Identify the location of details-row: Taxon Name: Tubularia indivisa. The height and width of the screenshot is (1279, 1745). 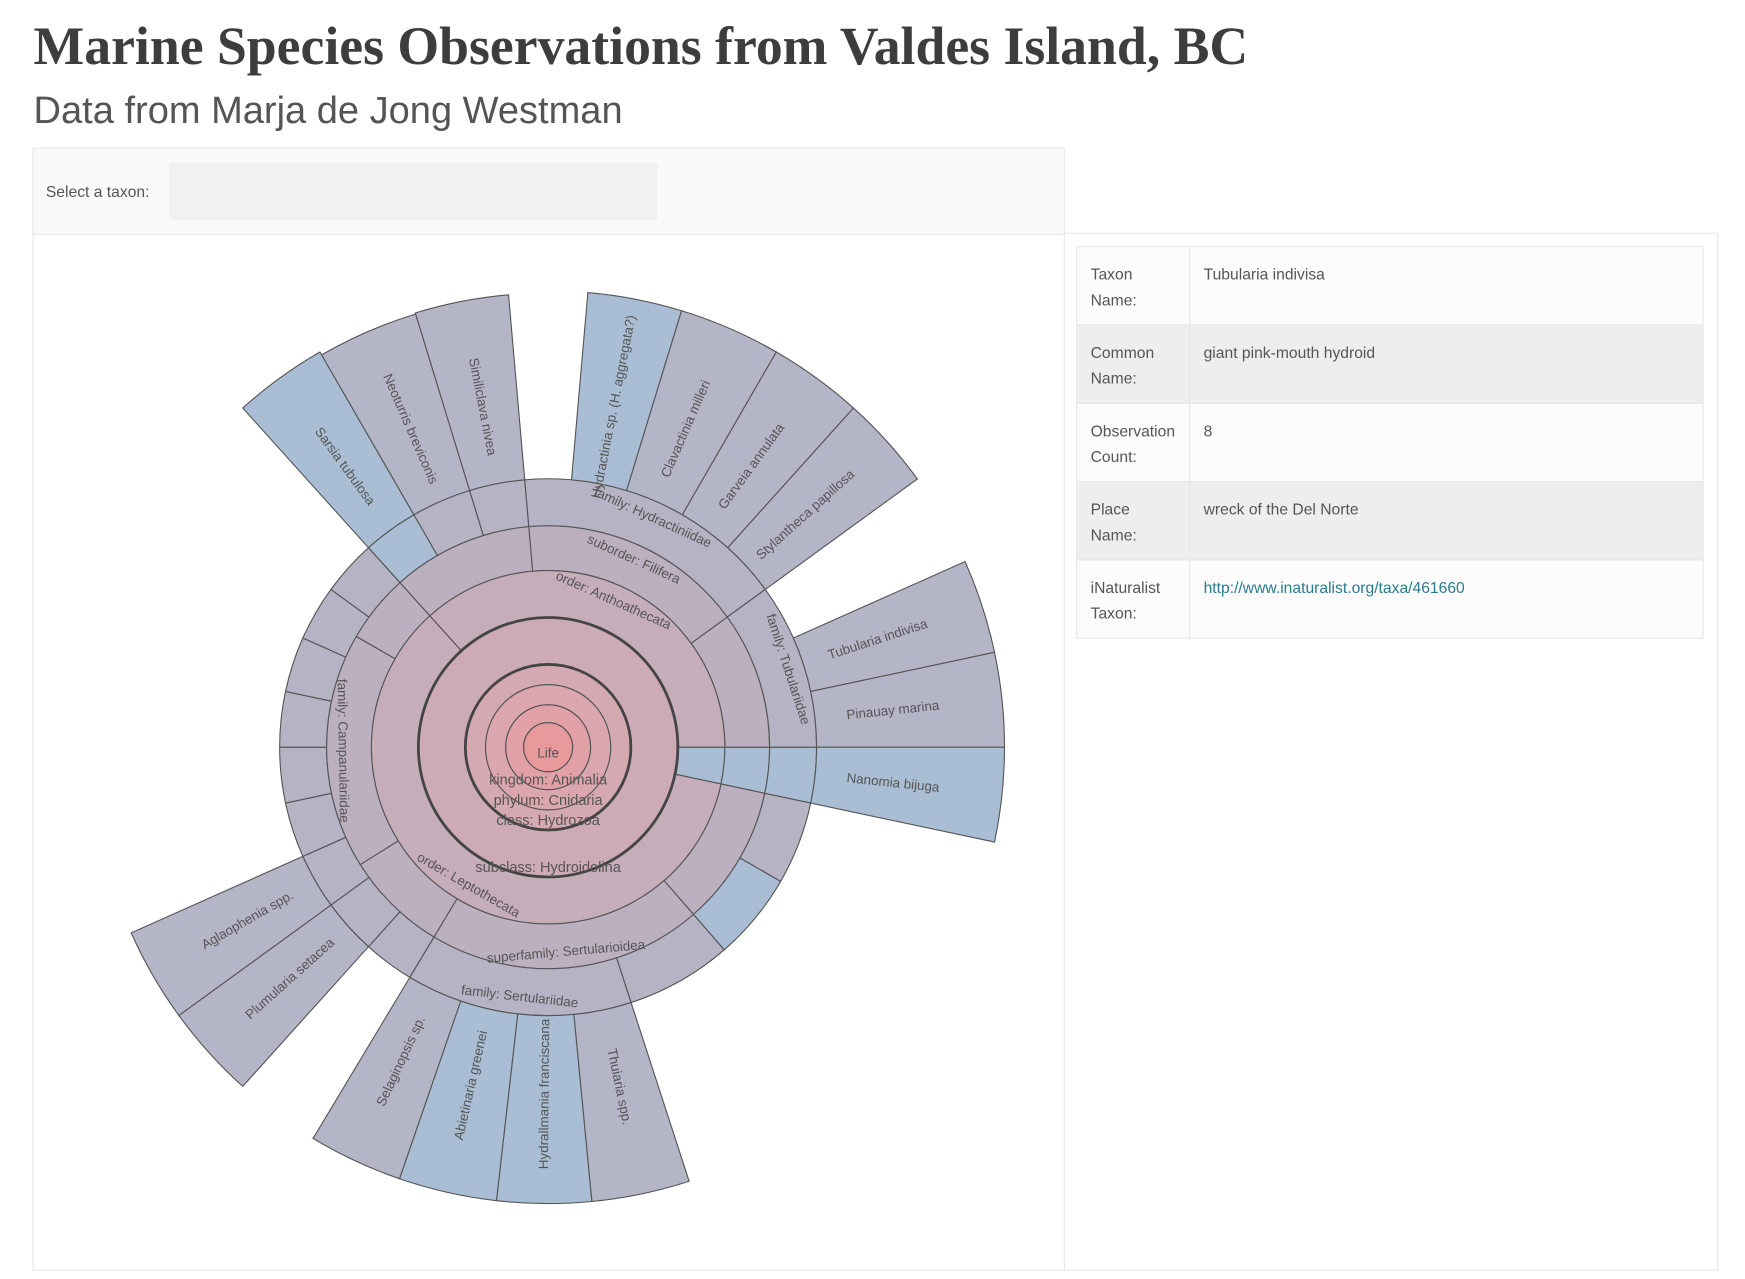
(1390, 286).